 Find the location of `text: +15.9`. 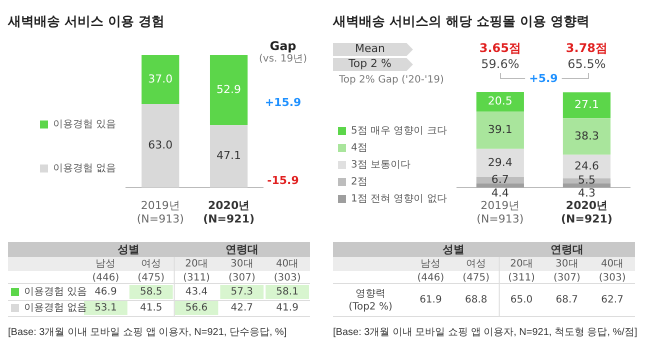

text: +15.9 is located at coordinates (283, 102).